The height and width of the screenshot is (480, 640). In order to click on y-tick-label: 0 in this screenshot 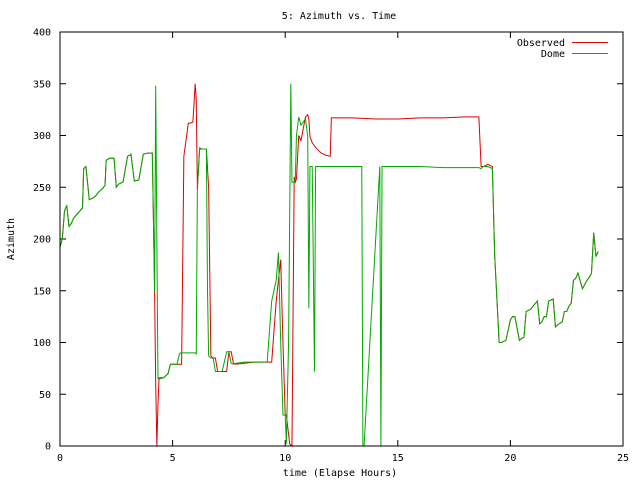, I will do `click(48, 447)`.